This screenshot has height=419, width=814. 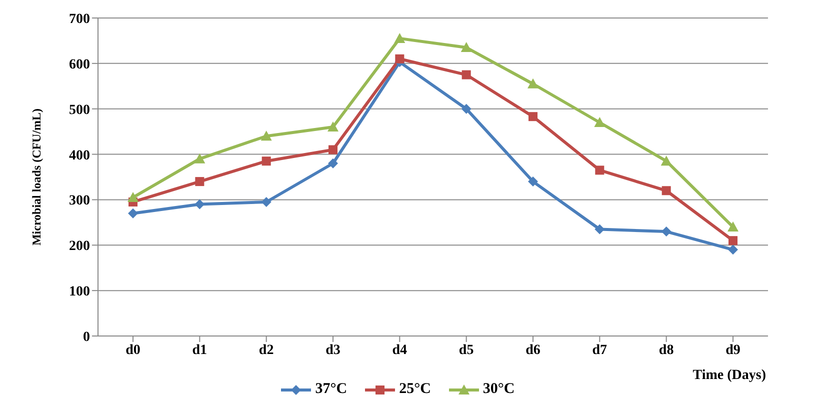 I want to click on x-tick-label: d6, so click(x=533, y=350).